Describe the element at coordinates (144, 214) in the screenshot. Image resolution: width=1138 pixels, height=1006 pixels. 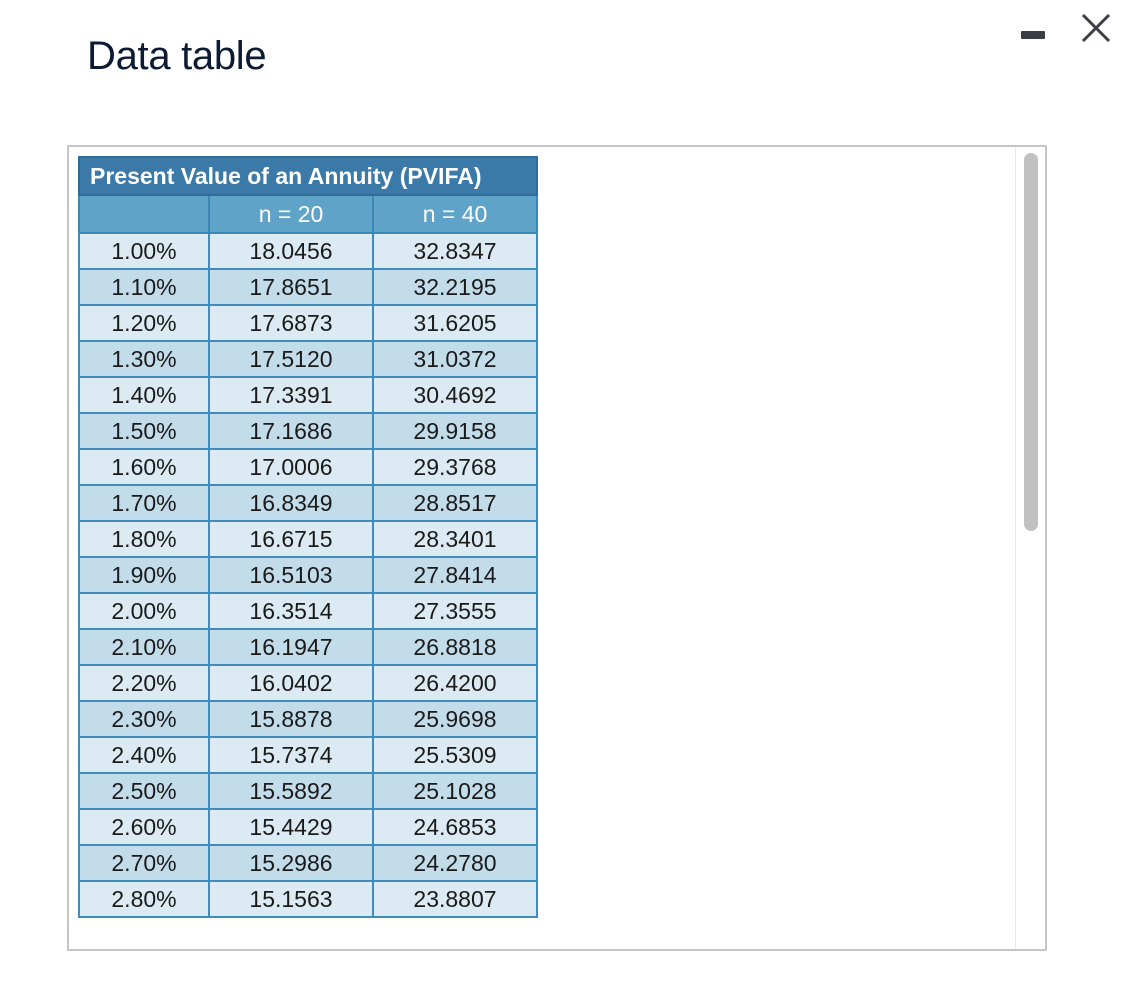
I see `column-header` at that location.